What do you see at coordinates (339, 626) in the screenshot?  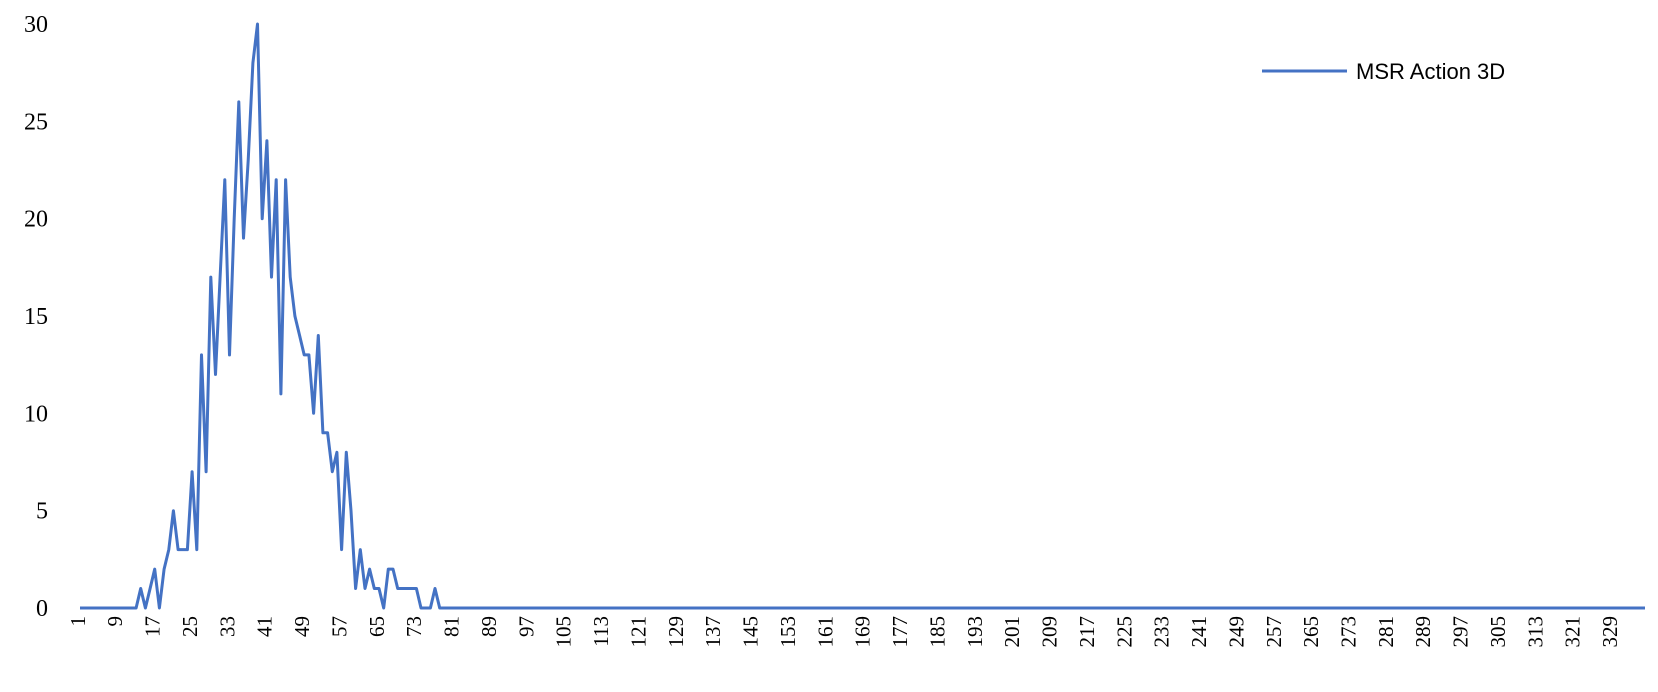 I see `x-tick-label: 57` at bounding box center [339, 626].